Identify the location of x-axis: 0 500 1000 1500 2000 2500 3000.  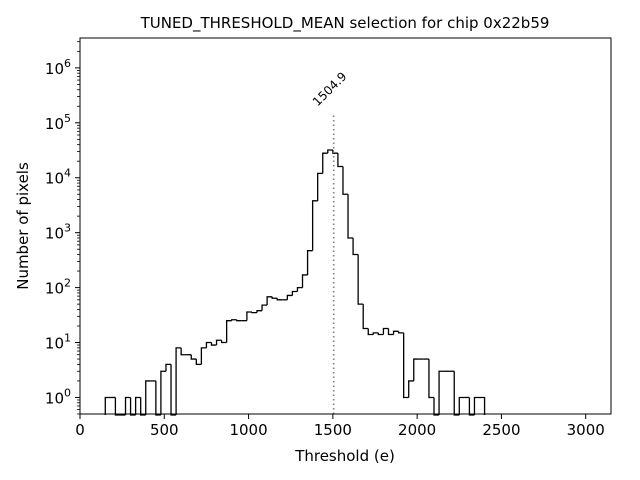
(340, 426).